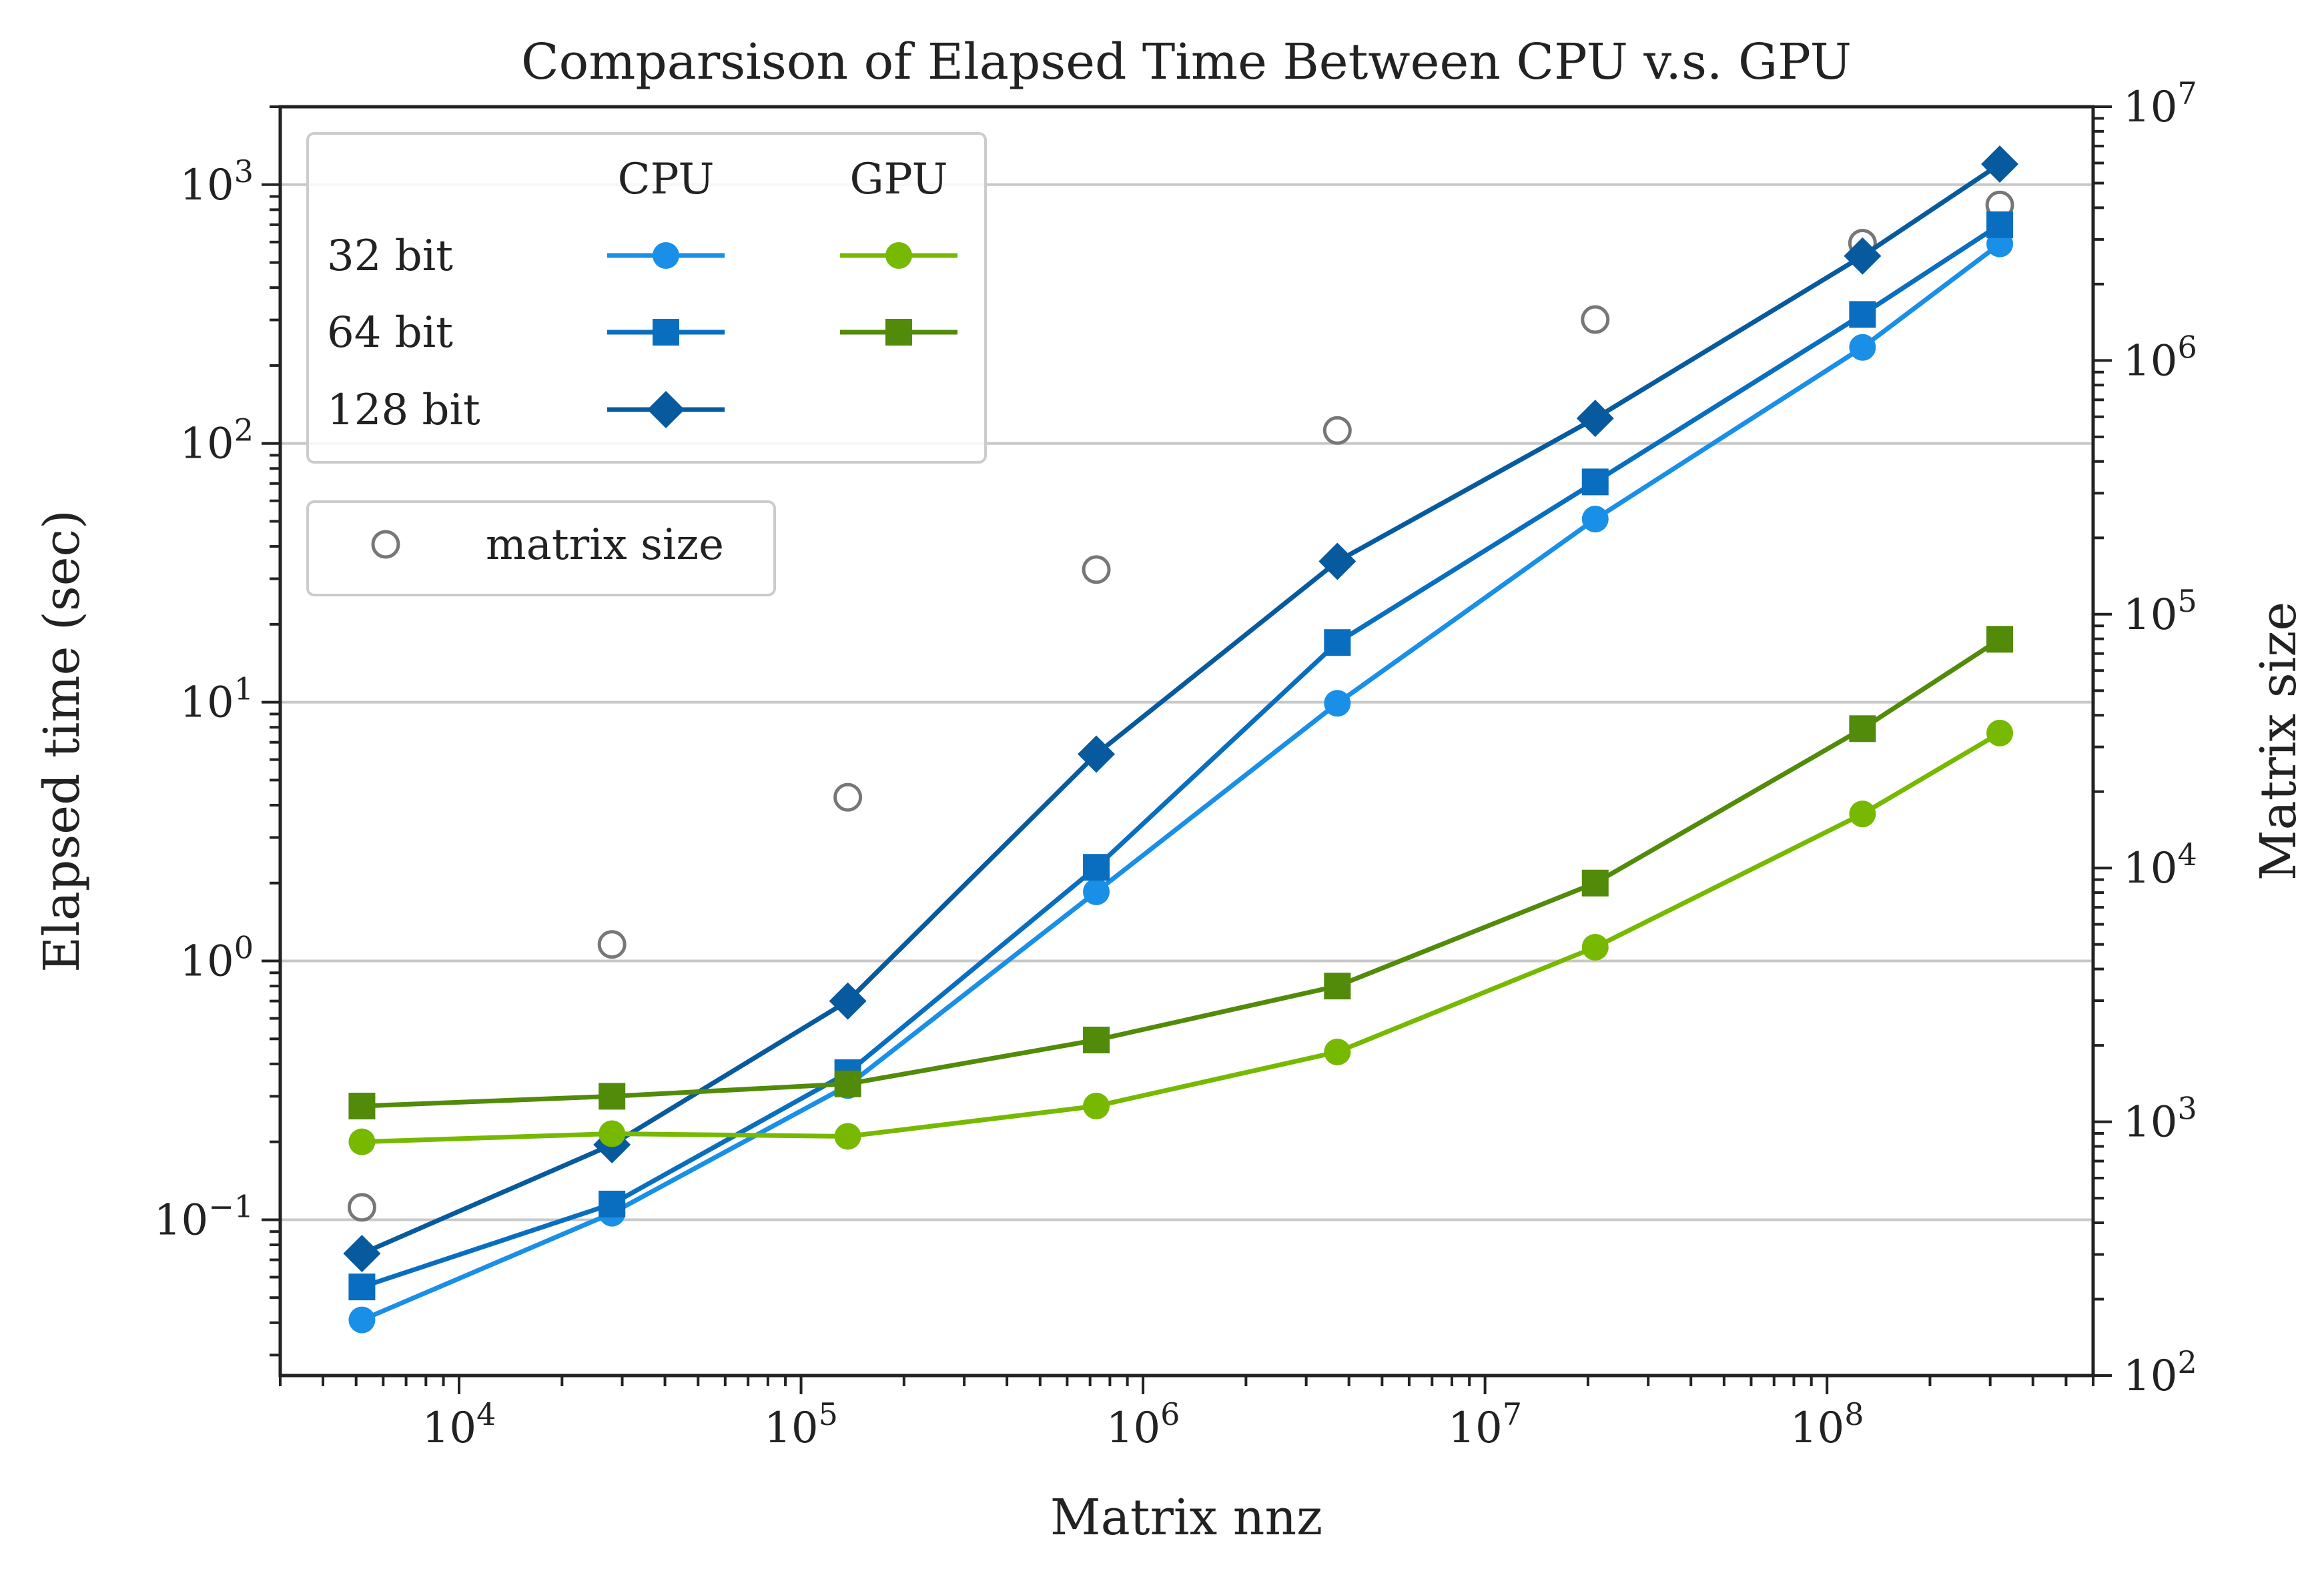 The image size is (2324, 1575). What do you see at coordinates (216, 958) in the screenshot?
I see `y-tick-label-1: 10⁰` at bounding box center [216, 958].